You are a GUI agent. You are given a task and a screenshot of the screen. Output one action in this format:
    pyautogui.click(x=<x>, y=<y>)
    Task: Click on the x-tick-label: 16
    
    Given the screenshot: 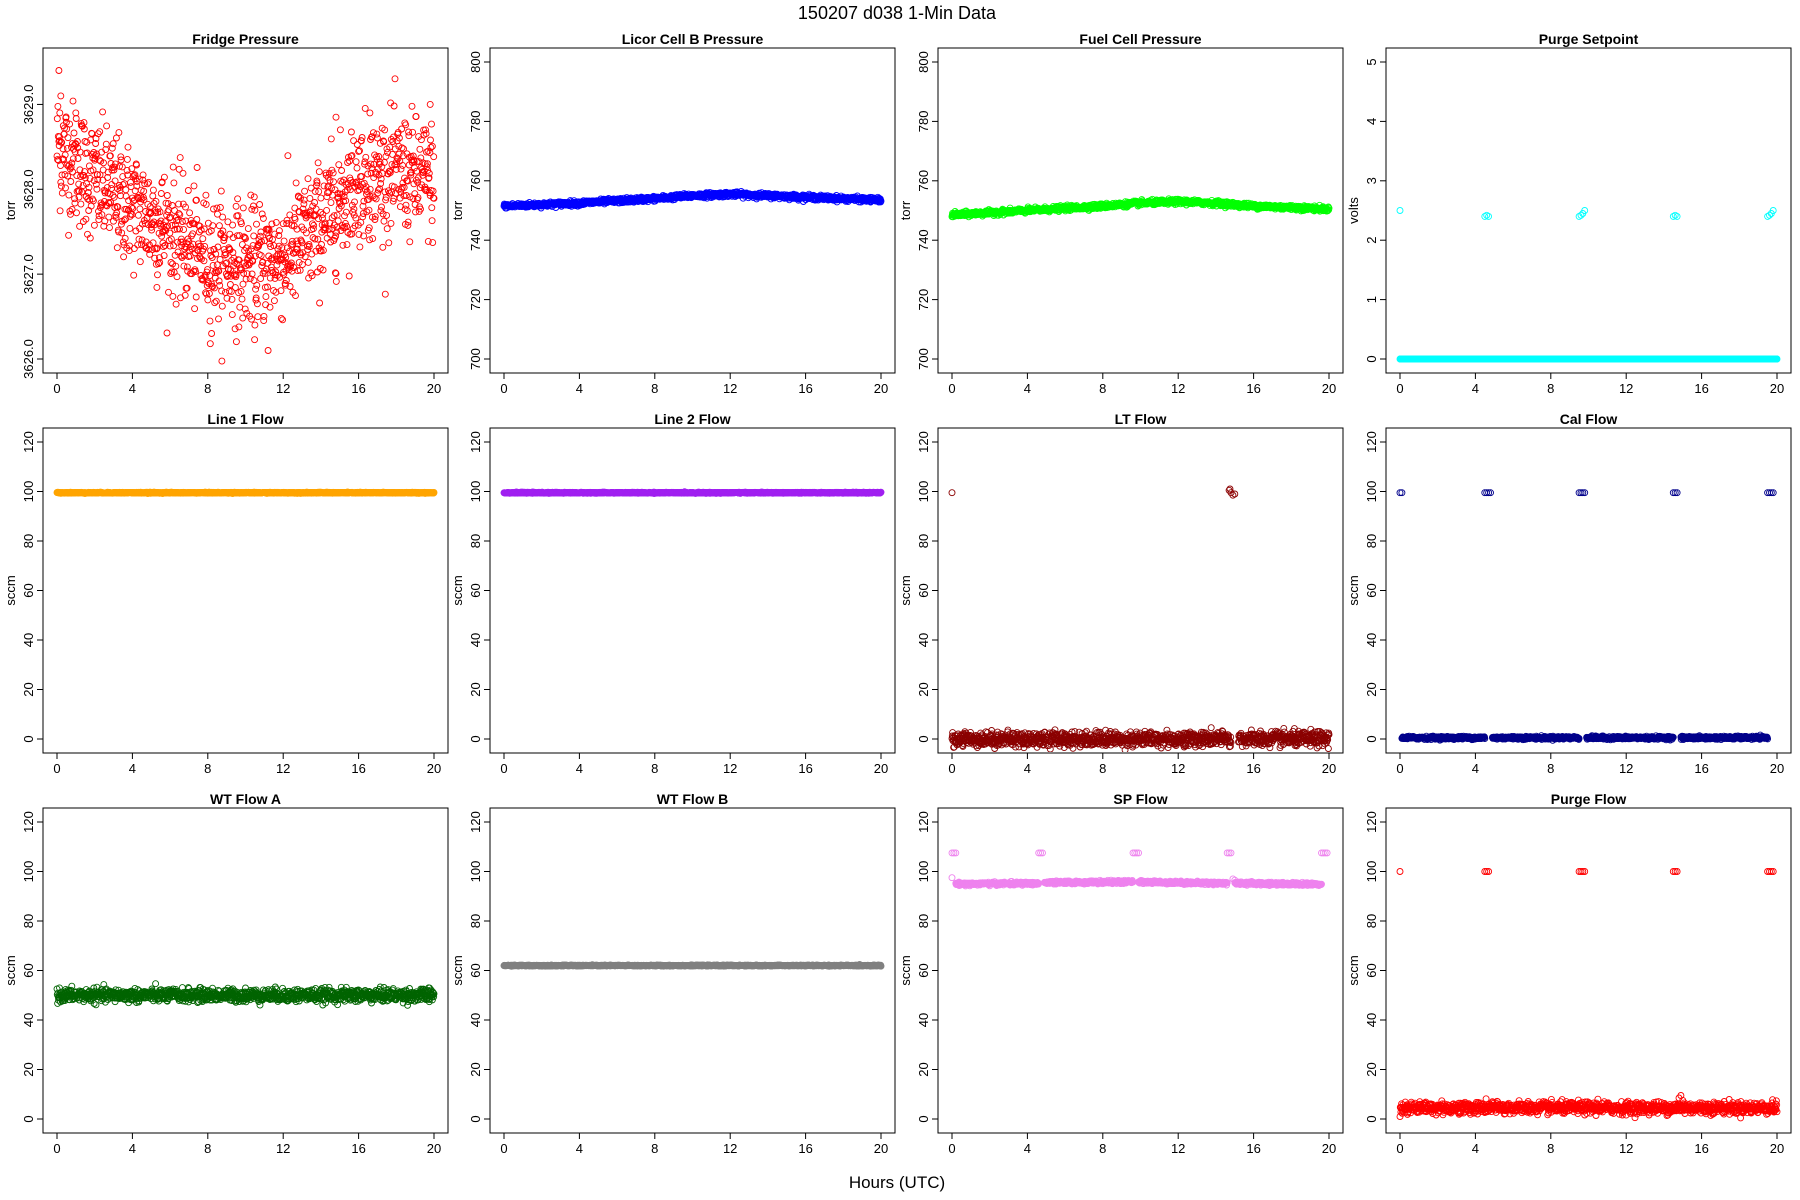 What is the action you would take?
    pyautogui.click(x=1253, y=388)
    